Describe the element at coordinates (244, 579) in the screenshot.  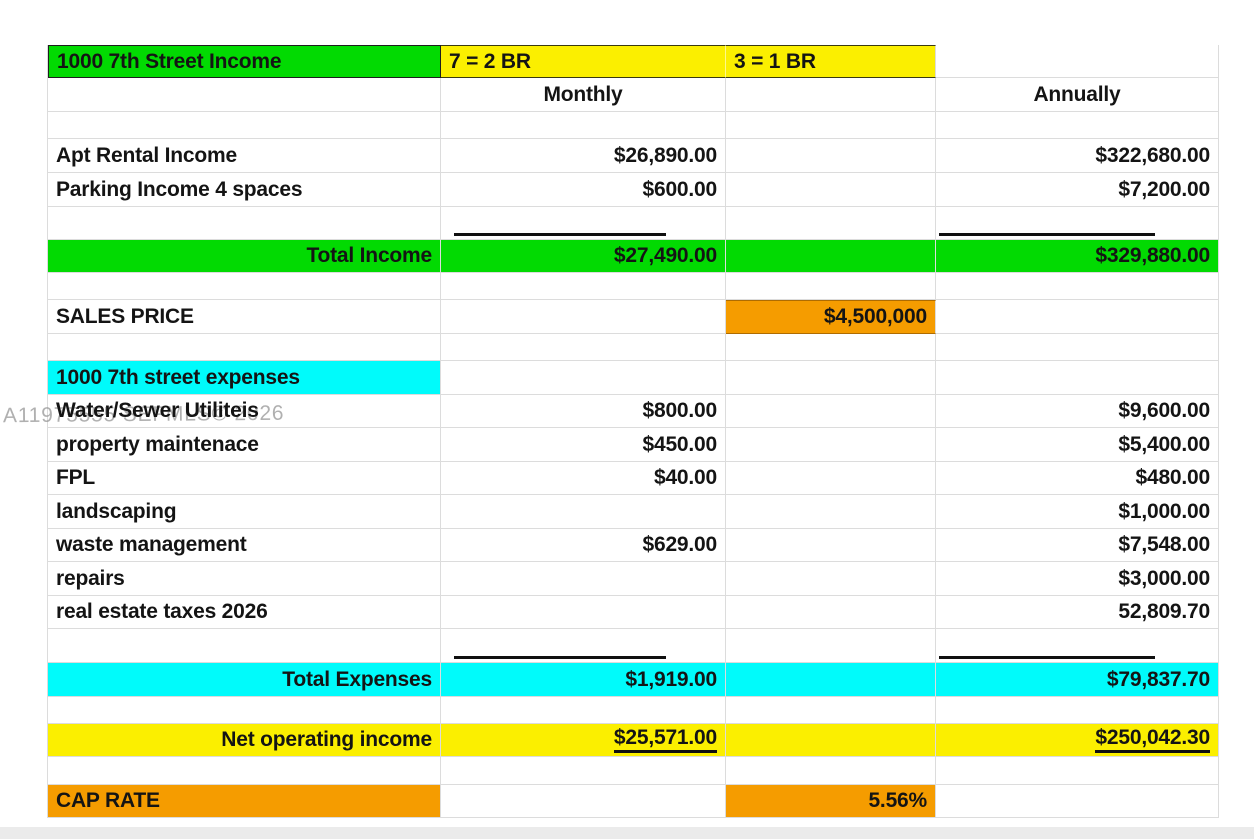
I see `row-label: repairs` at that location.